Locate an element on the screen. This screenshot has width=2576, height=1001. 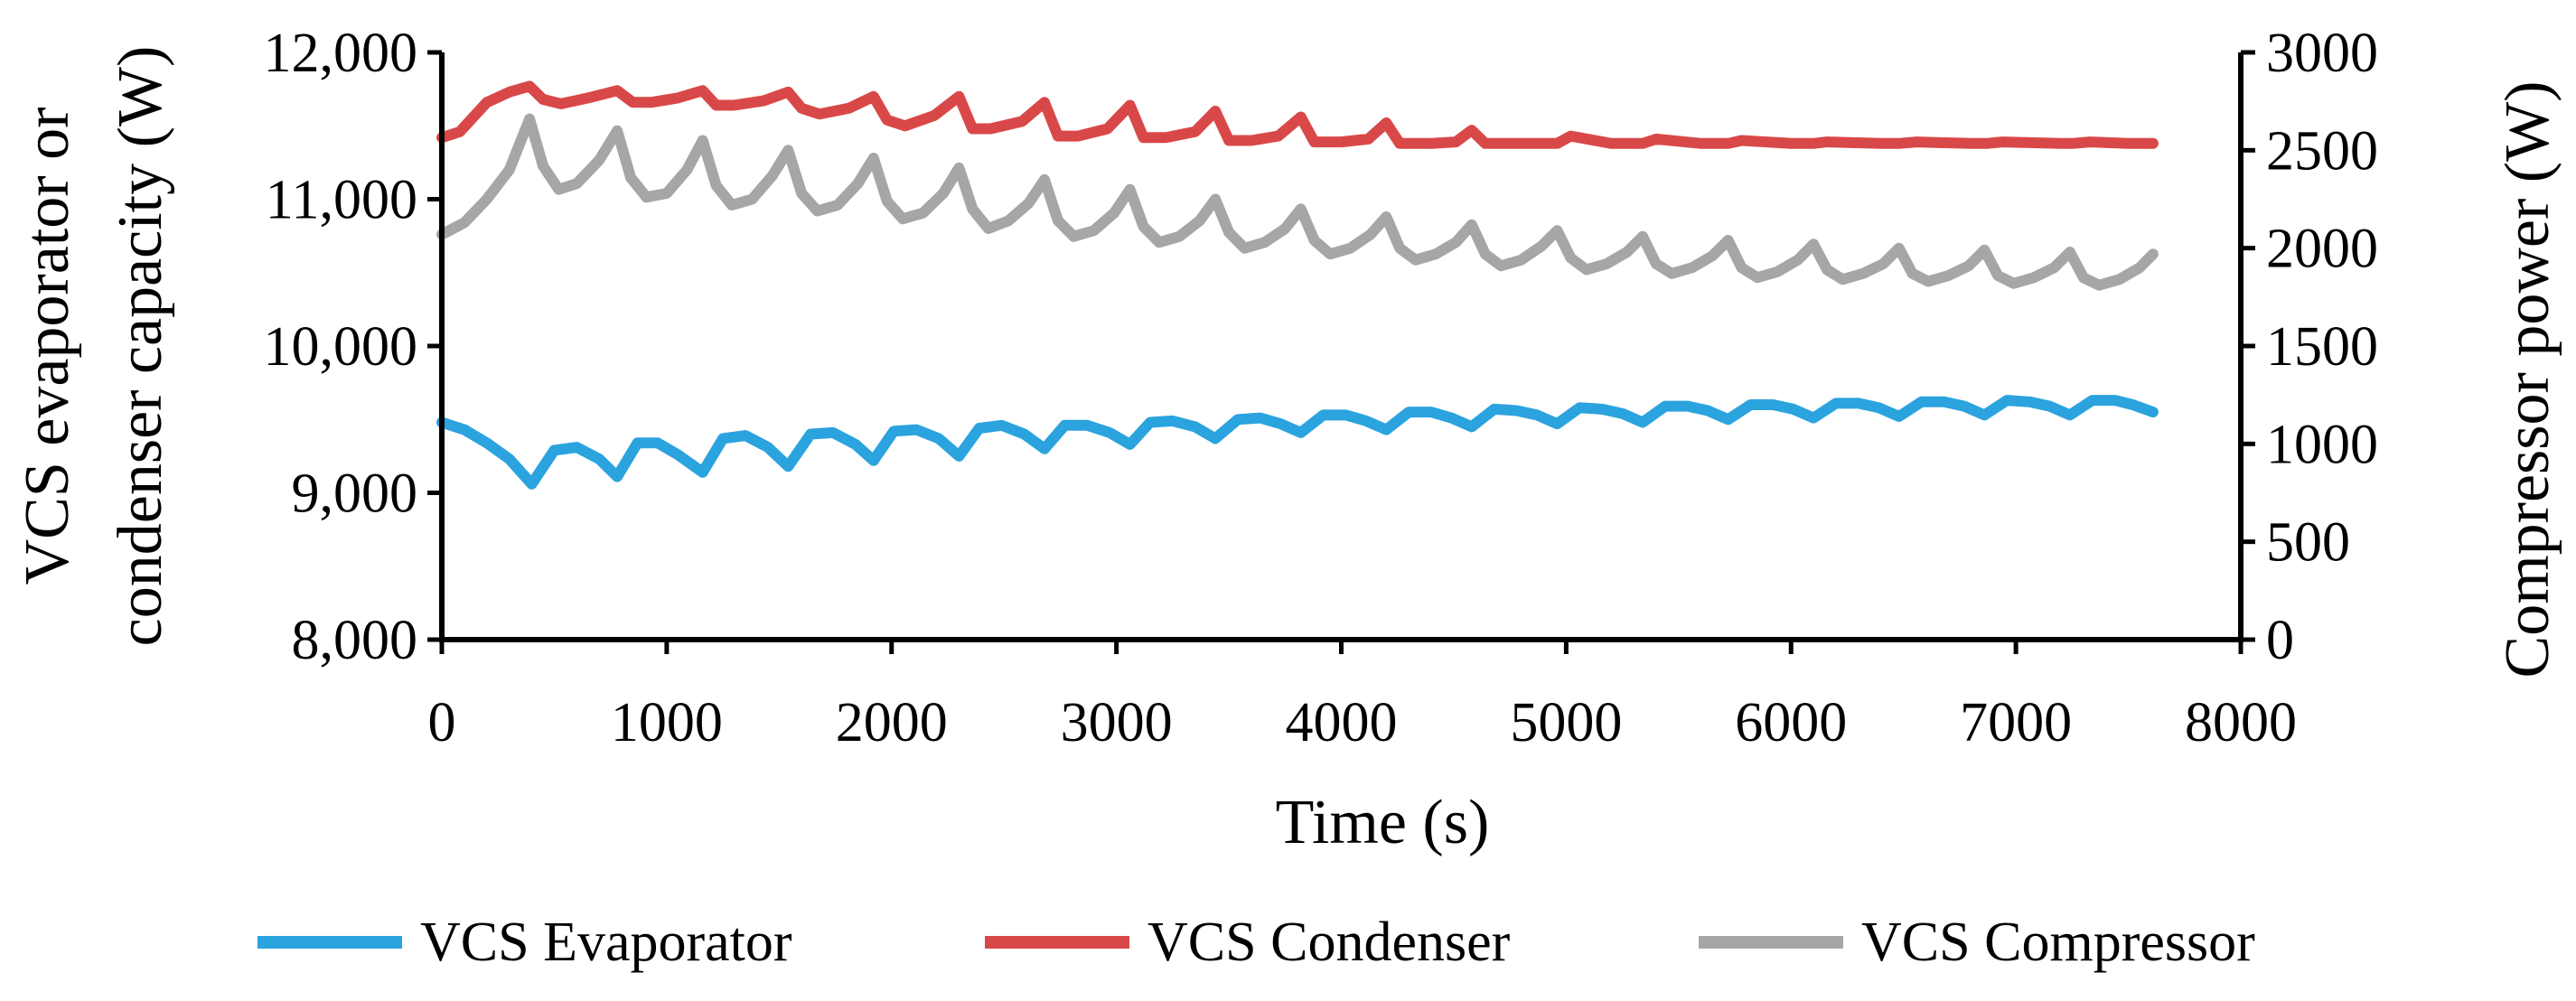
series-line-vcs-condenser is located at coordinates (1297, 114).